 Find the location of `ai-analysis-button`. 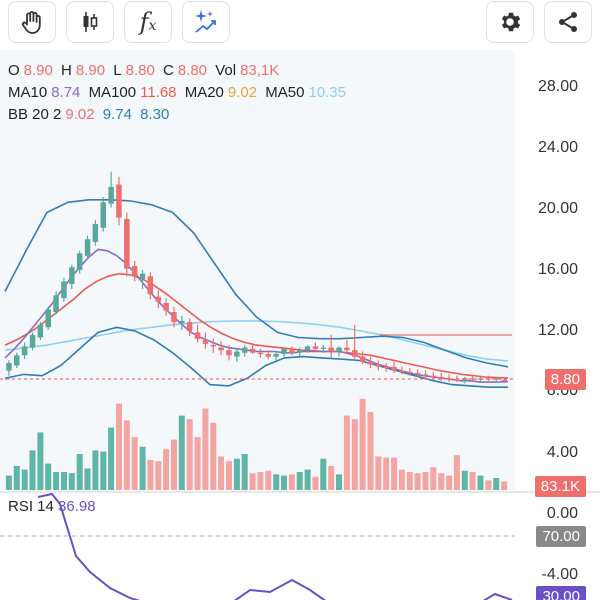

ai-analysis-button is located at coordinates (206, 22).